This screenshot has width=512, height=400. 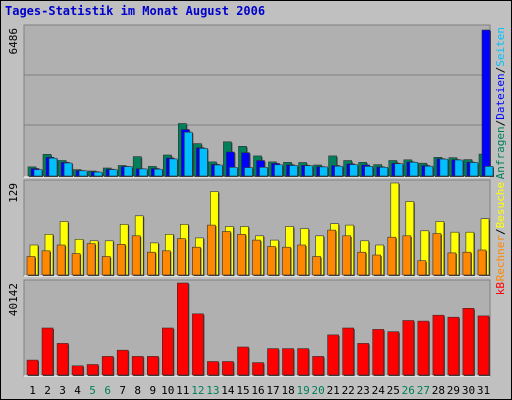 I want to click on legend-kb: kB, so click(x=500, y=289).